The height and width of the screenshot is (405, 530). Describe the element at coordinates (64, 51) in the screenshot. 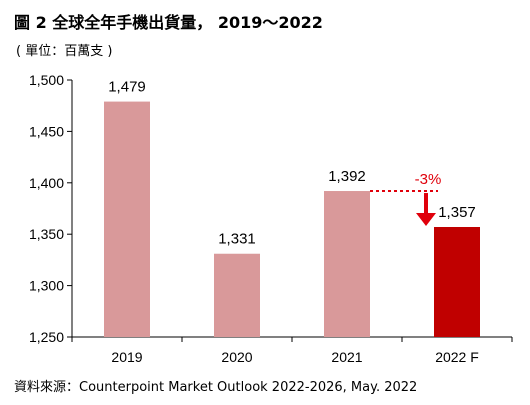

I see `unit-label: ( 單位：百萬支 )` at that location.